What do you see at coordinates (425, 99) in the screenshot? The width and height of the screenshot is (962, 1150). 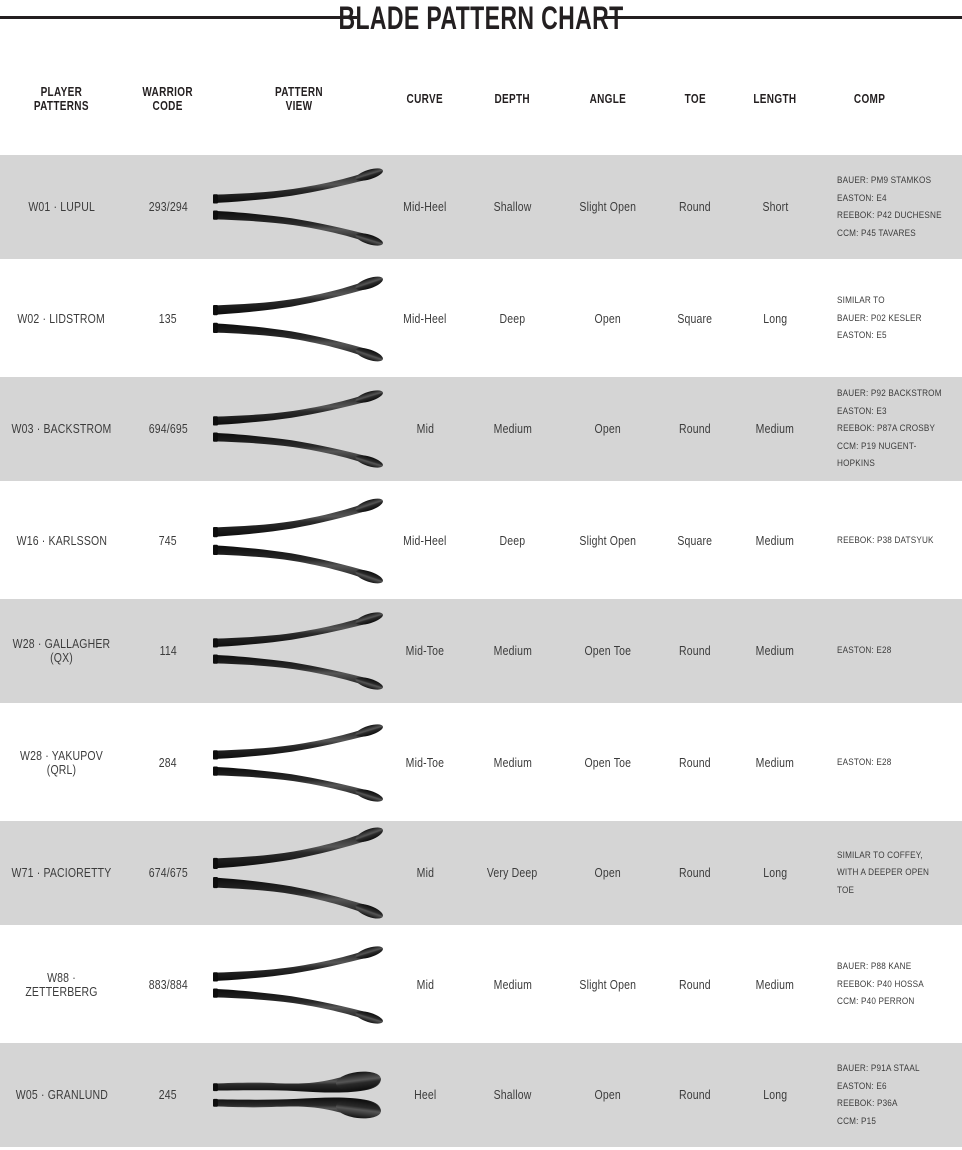 I see `column-header-curve: CURVE` at bounding box center [425, 99].